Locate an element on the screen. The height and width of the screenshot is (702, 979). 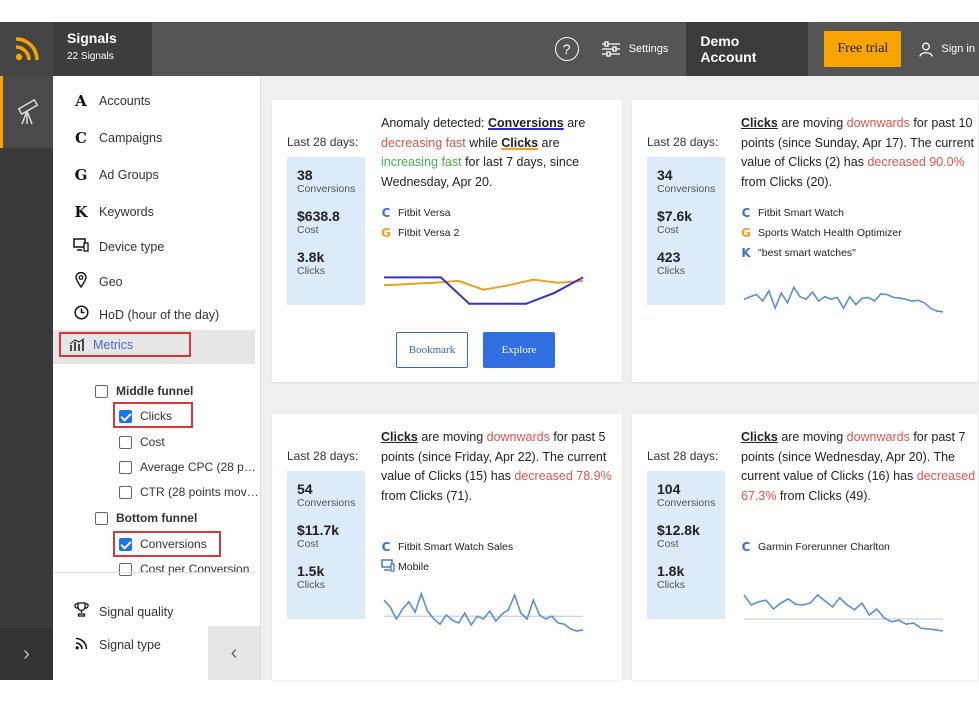
entity-label: Fitbit Versa 2 is located at coordinates (429, 233).